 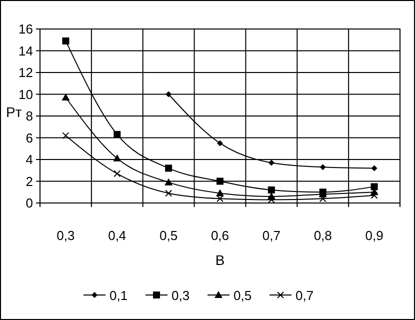 What do you see at coordinates (65, 235) in the screenshot?
I see `x-tick-label: 0,3` at bounding box center [65, 235].